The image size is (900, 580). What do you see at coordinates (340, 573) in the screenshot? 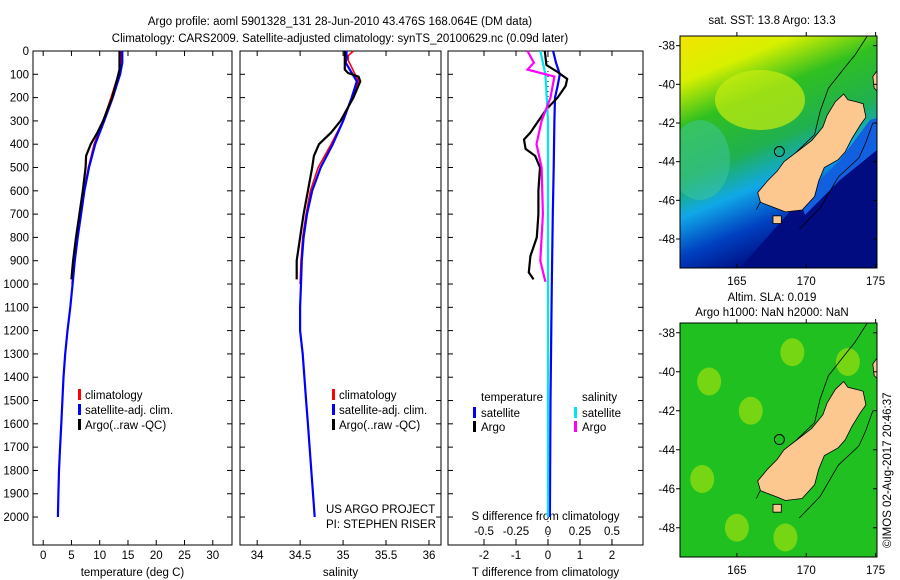
I see `x-axis-label: salinity` at bounding box center [340, 573].